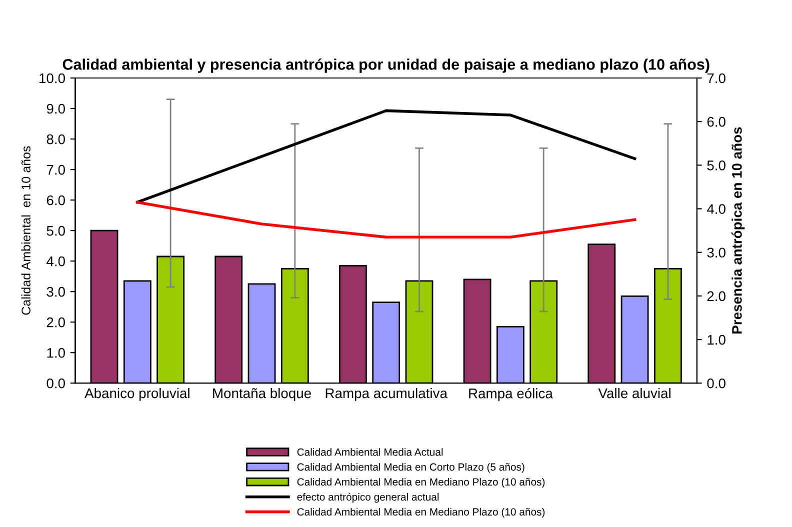 The width and height of the screenshot is (792, 527). What do you see at coordinates (55, 291) in the screenshot?
I see `y-tick-label: 3.0` at bounding box center [55, 291].